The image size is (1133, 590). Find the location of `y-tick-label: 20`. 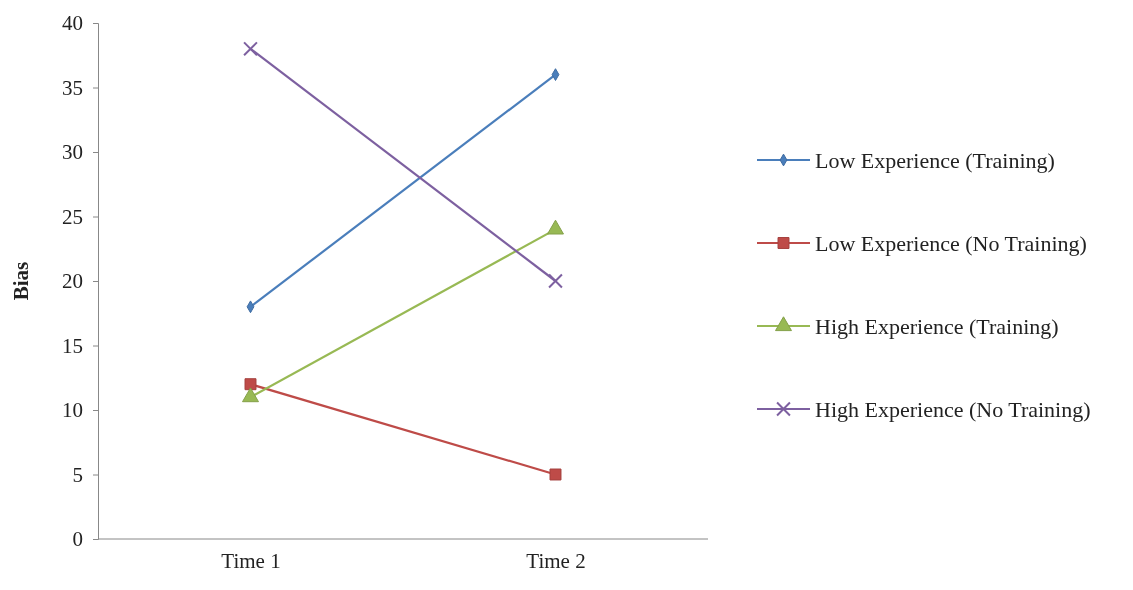

y-tick-label: 20 is located at coordinates (72, 281).